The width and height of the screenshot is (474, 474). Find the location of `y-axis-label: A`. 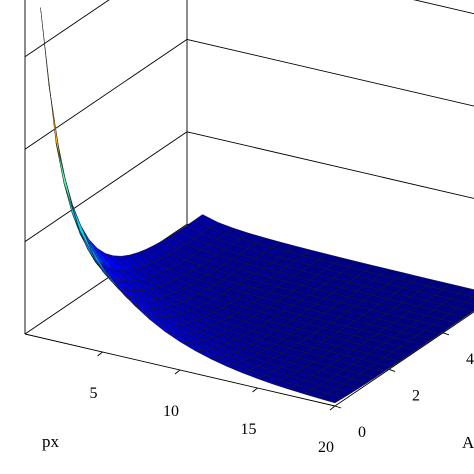

y-axis-label: A is located at coordinates (468, 442).